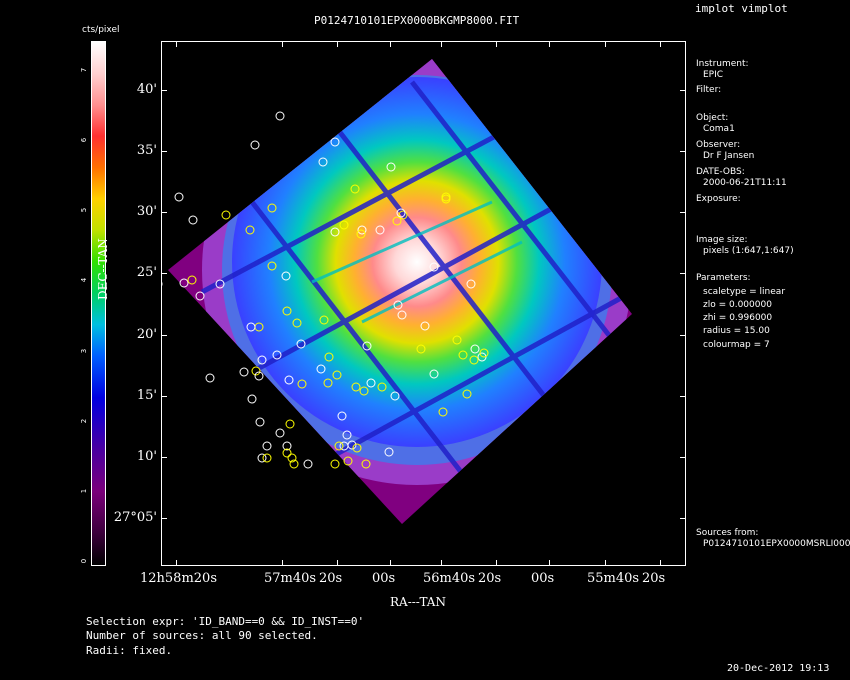 Image resolution: width=850 pixels, height=680 pixels. Describe the element at coordinates (727, 533) in the screenshot. I see `sources-from-label: Sources from:` at that location.